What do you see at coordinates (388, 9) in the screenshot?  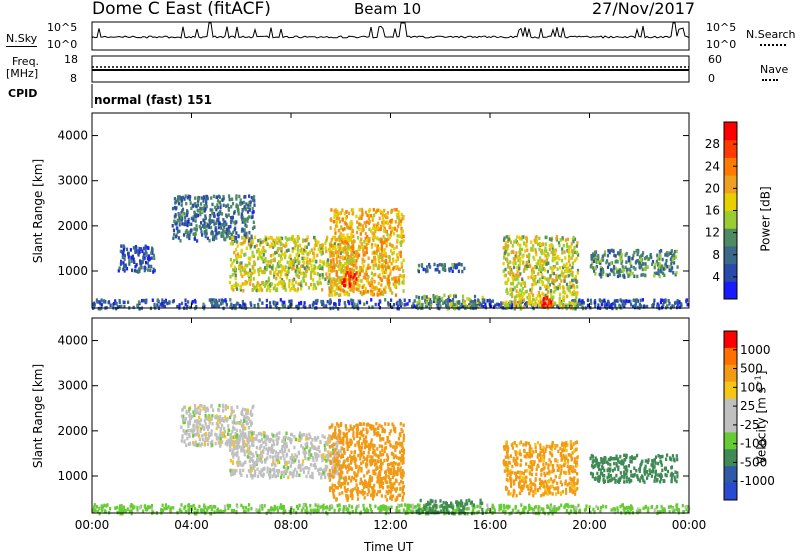 I see `beam-label: Beam 10` at bounding box center [388, 9].